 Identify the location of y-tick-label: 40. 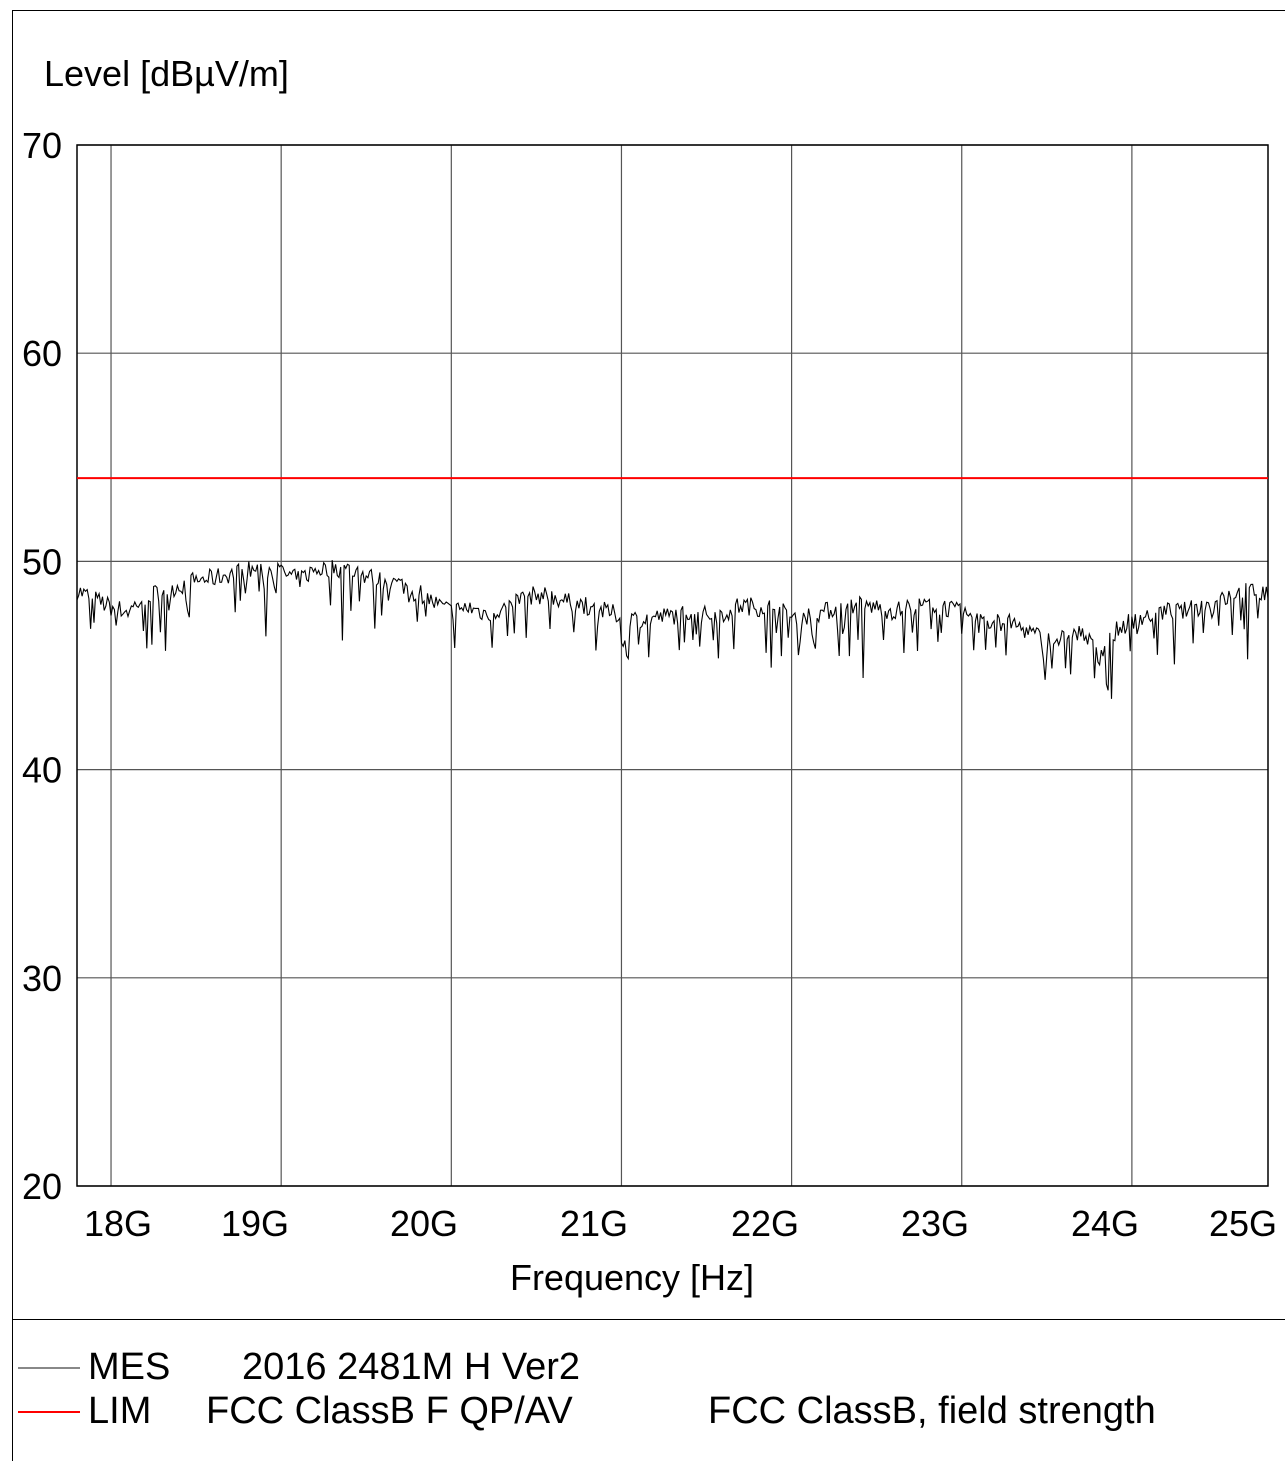
(42, 770).